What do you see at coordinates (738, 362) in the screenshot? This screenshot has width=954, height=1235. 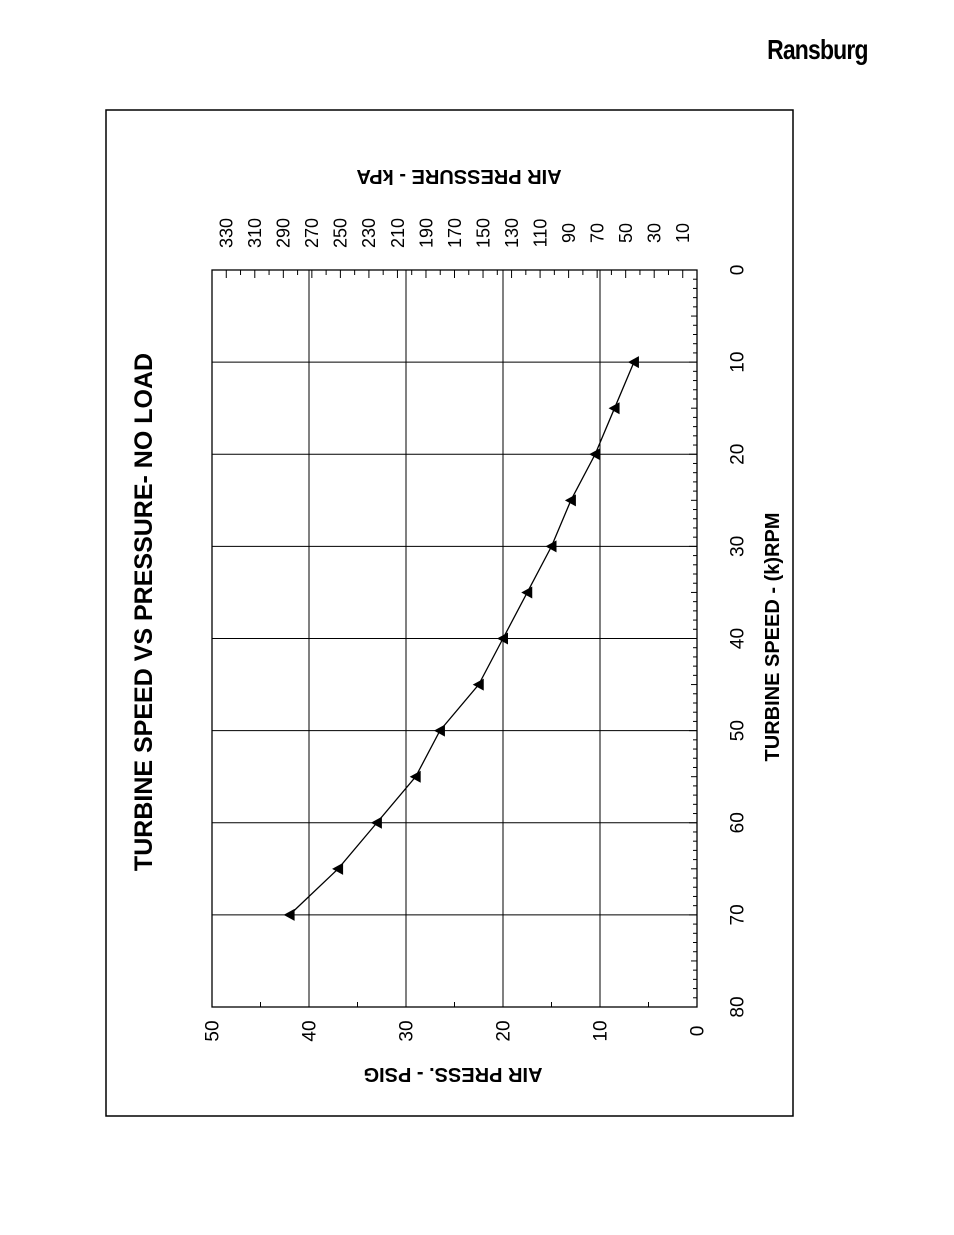 I see `x-tick-label: 10` at bounding box center [738, 362].